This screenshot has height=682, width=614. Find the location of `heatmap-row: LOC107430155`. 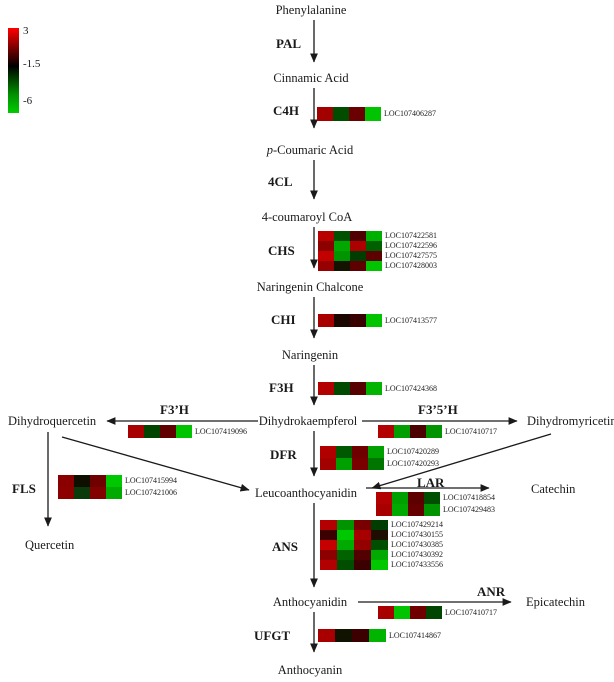

heatmap-row: LOC107430155 is located at coordinates (381, 535).